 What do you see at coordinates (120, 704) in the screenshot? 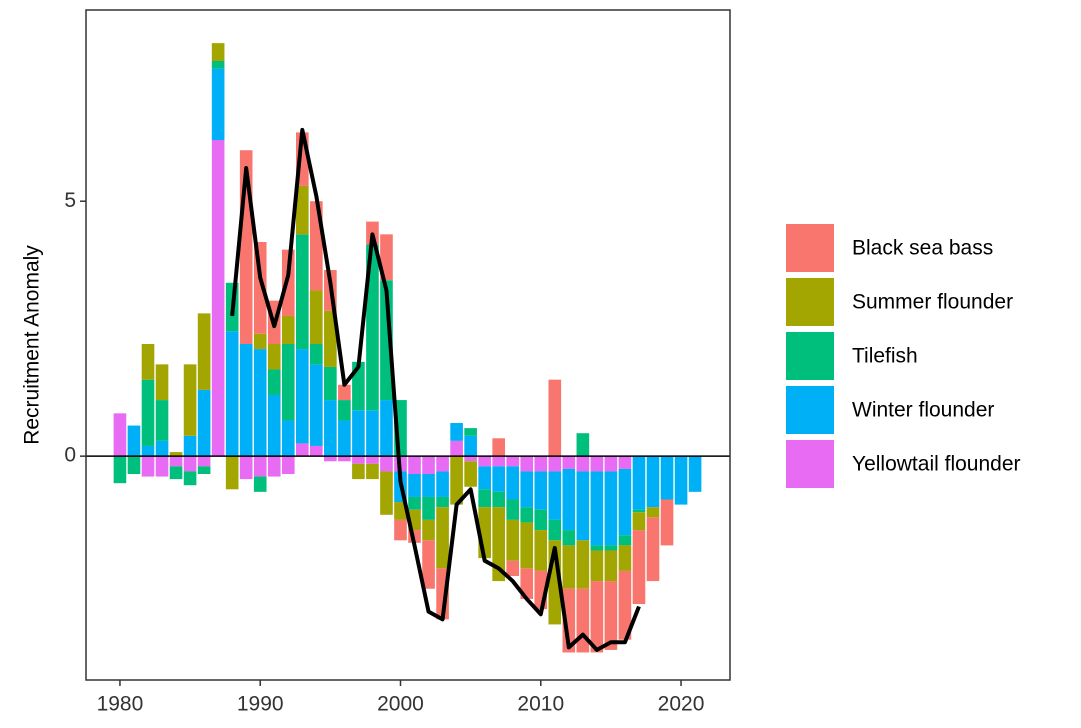
I see `x-tick-label: 1980` at bounding box center [120, 704].